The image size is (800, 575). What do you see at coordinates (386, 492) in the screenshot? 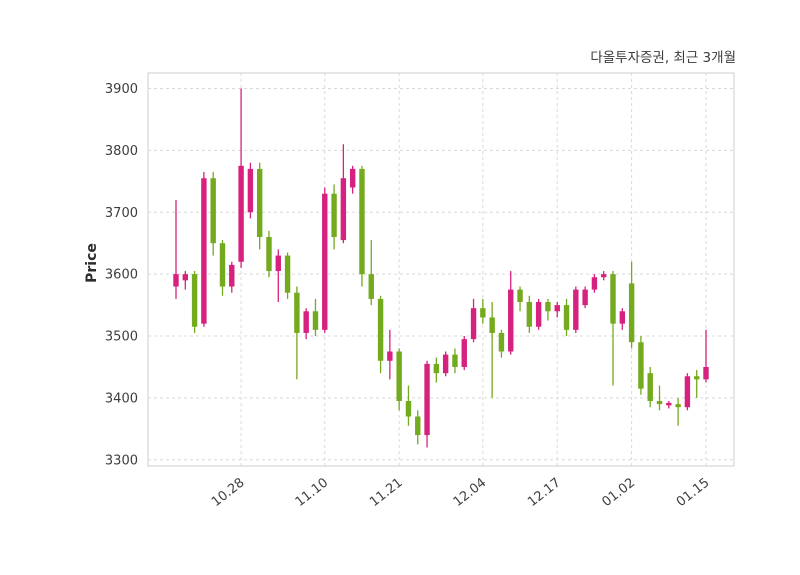
I see `x-tick-label: 11.21` at bounding box center [386, 492].